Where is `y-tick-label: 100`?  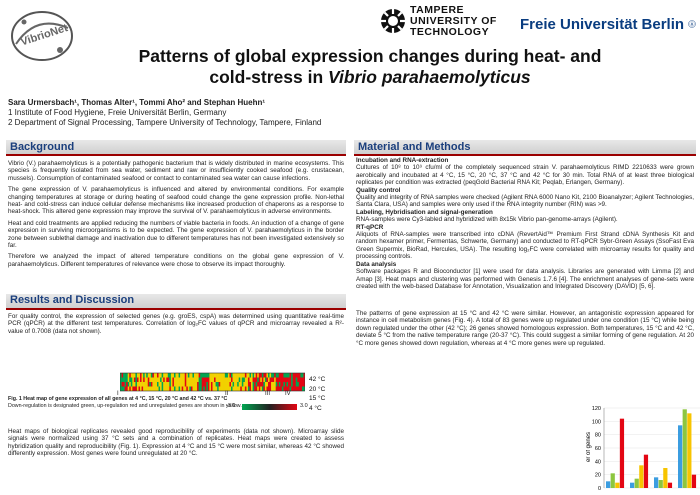
y-tick-label: 100 is located at coordinates (596, 422).